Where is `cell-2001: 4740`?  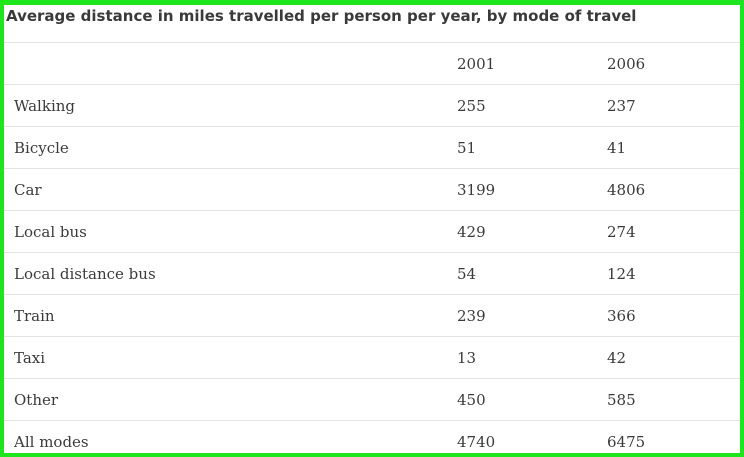
cell-2001: 4740 is located at coordinates (532, 436).